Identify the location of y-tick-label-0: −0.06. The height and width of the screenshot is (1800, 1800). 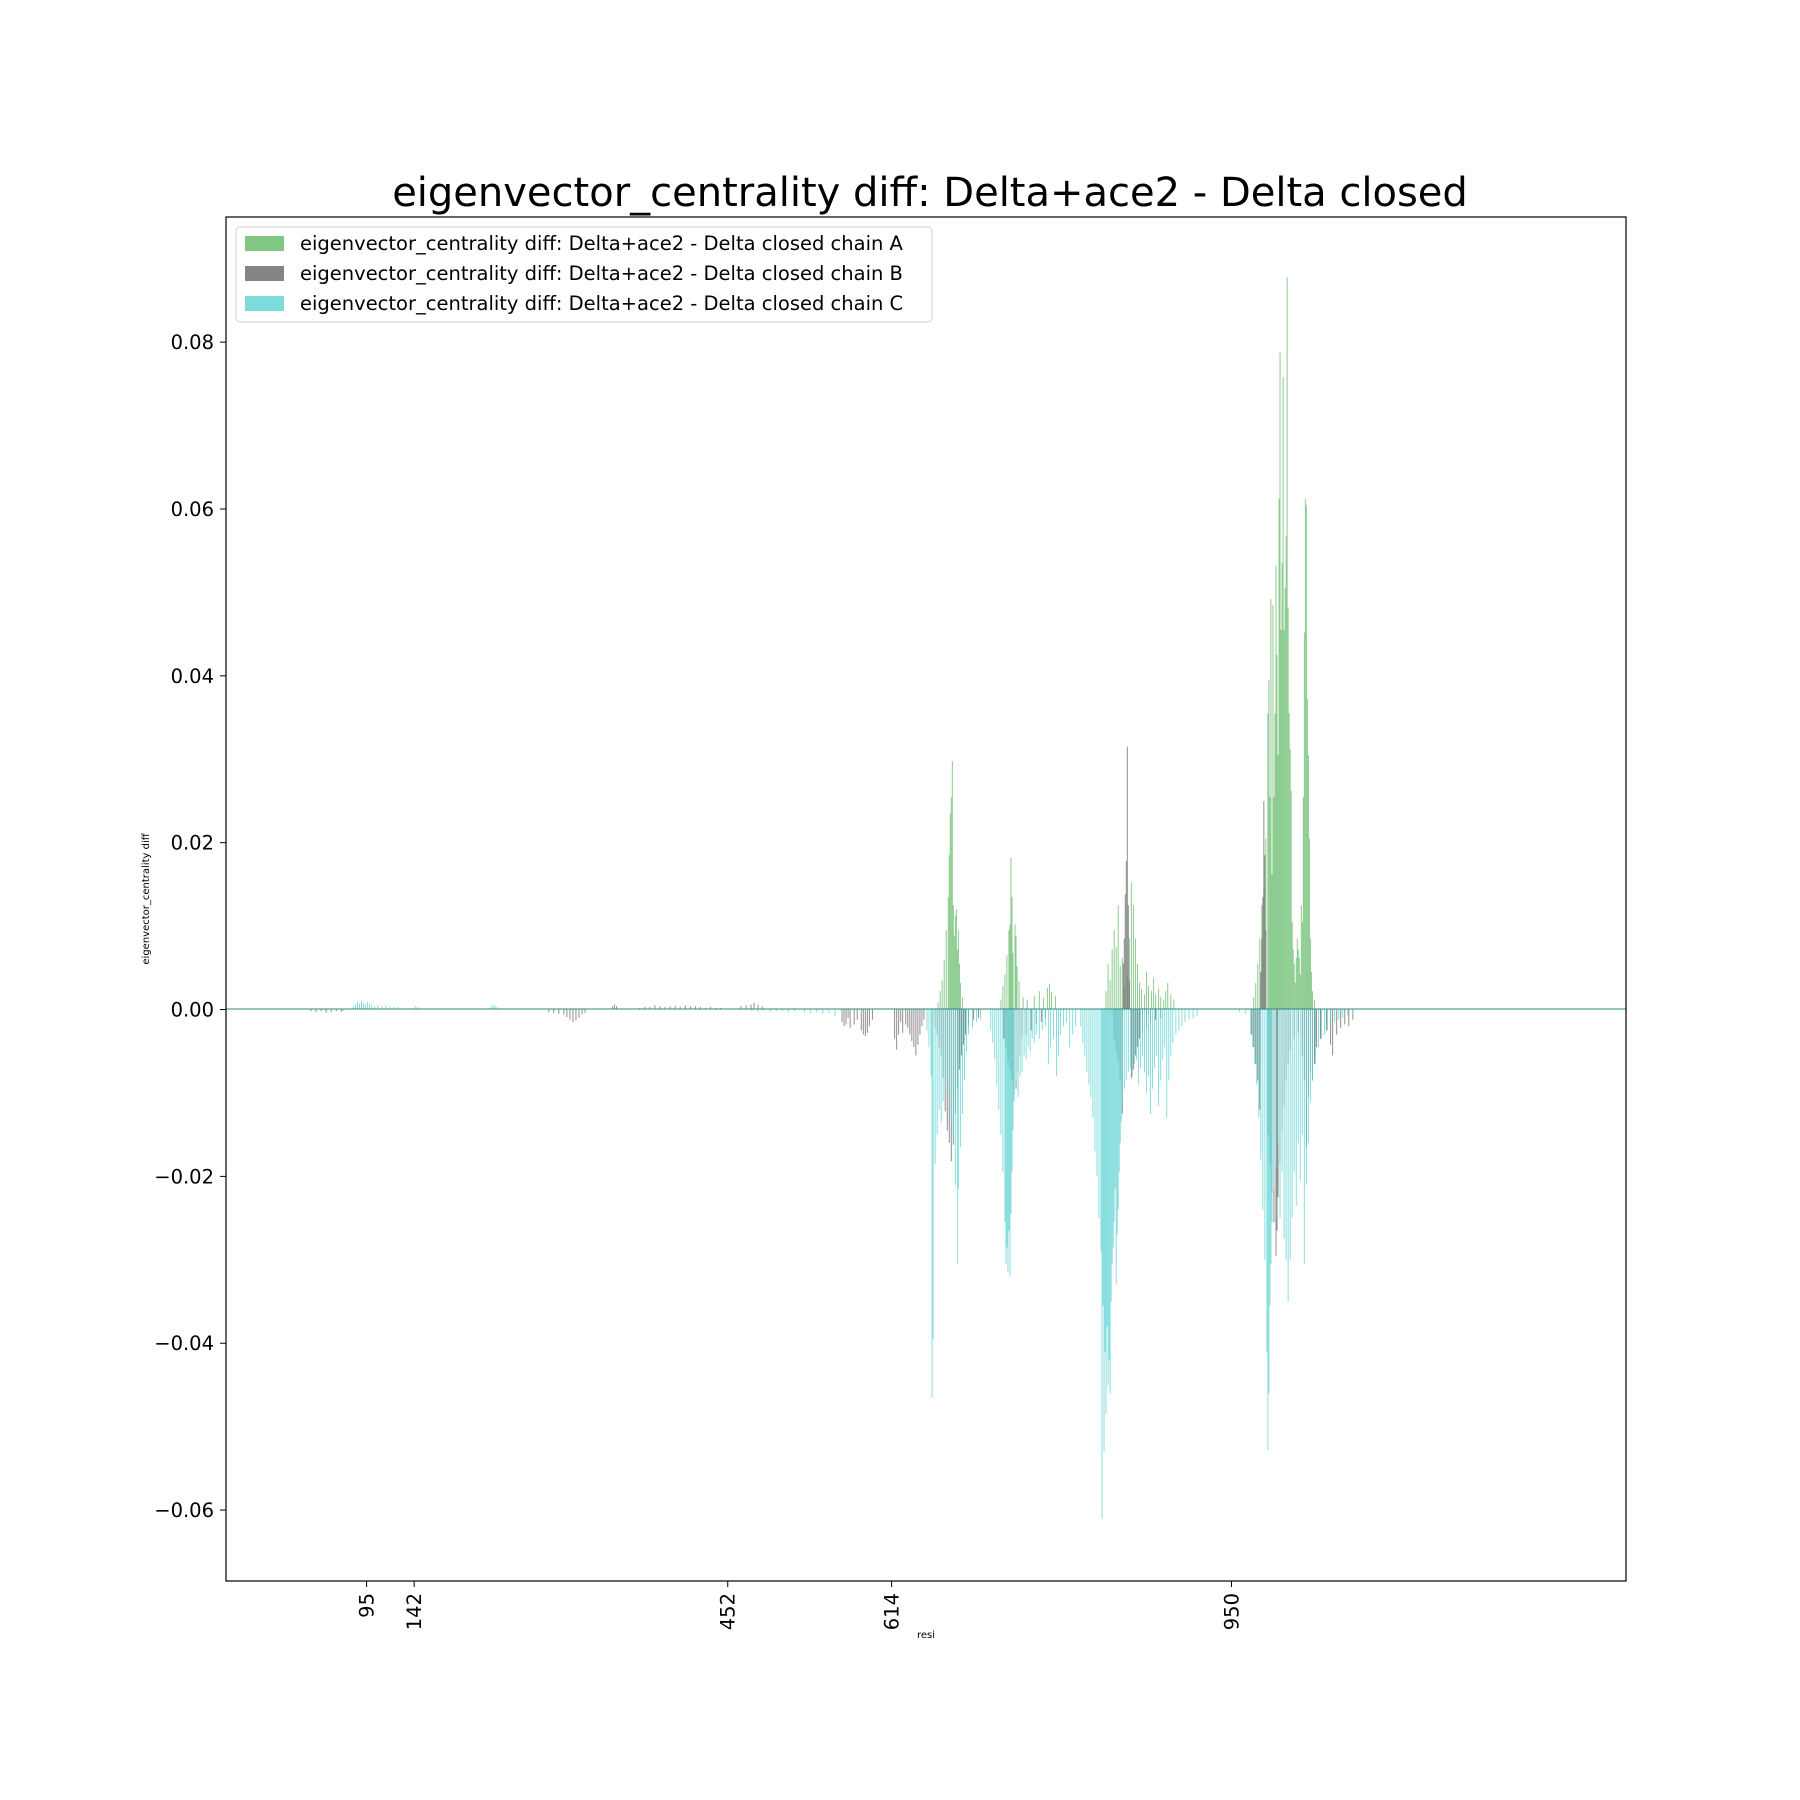
(184, 1510).